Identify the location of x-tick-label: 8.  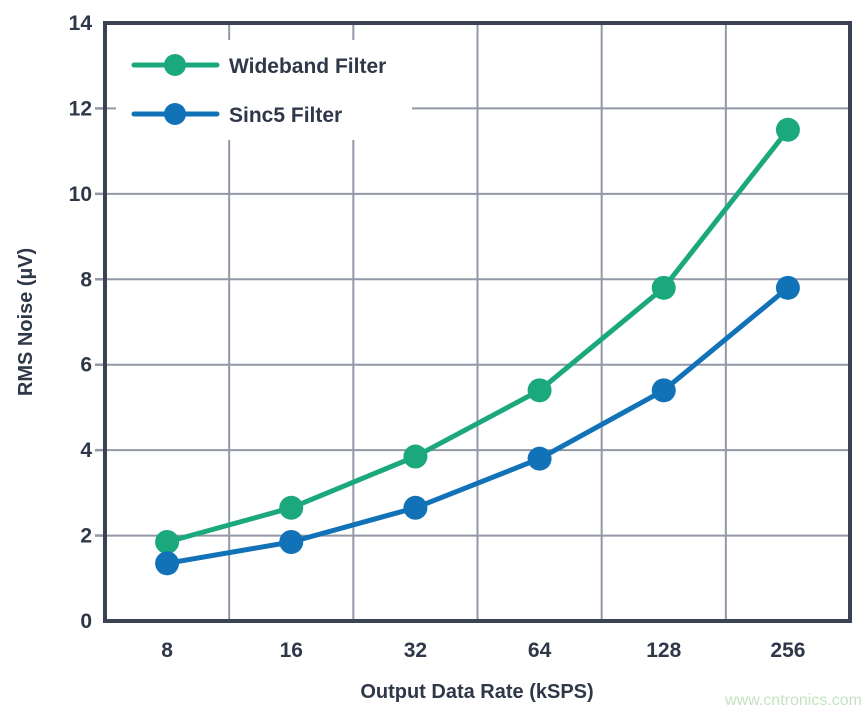
(167, 650).